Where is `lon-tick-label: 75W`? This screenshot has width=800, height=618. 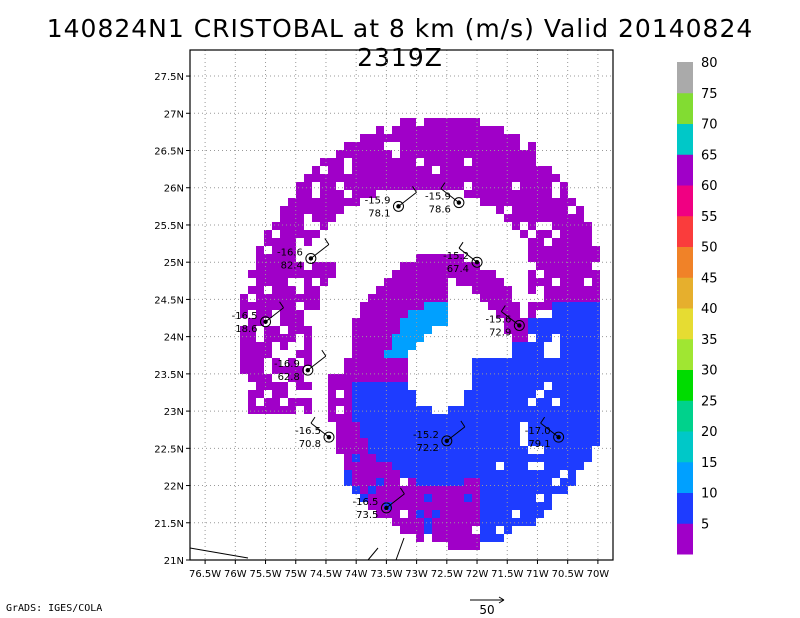 lon-tick-label: 75W is located at coordinates (295, 574).